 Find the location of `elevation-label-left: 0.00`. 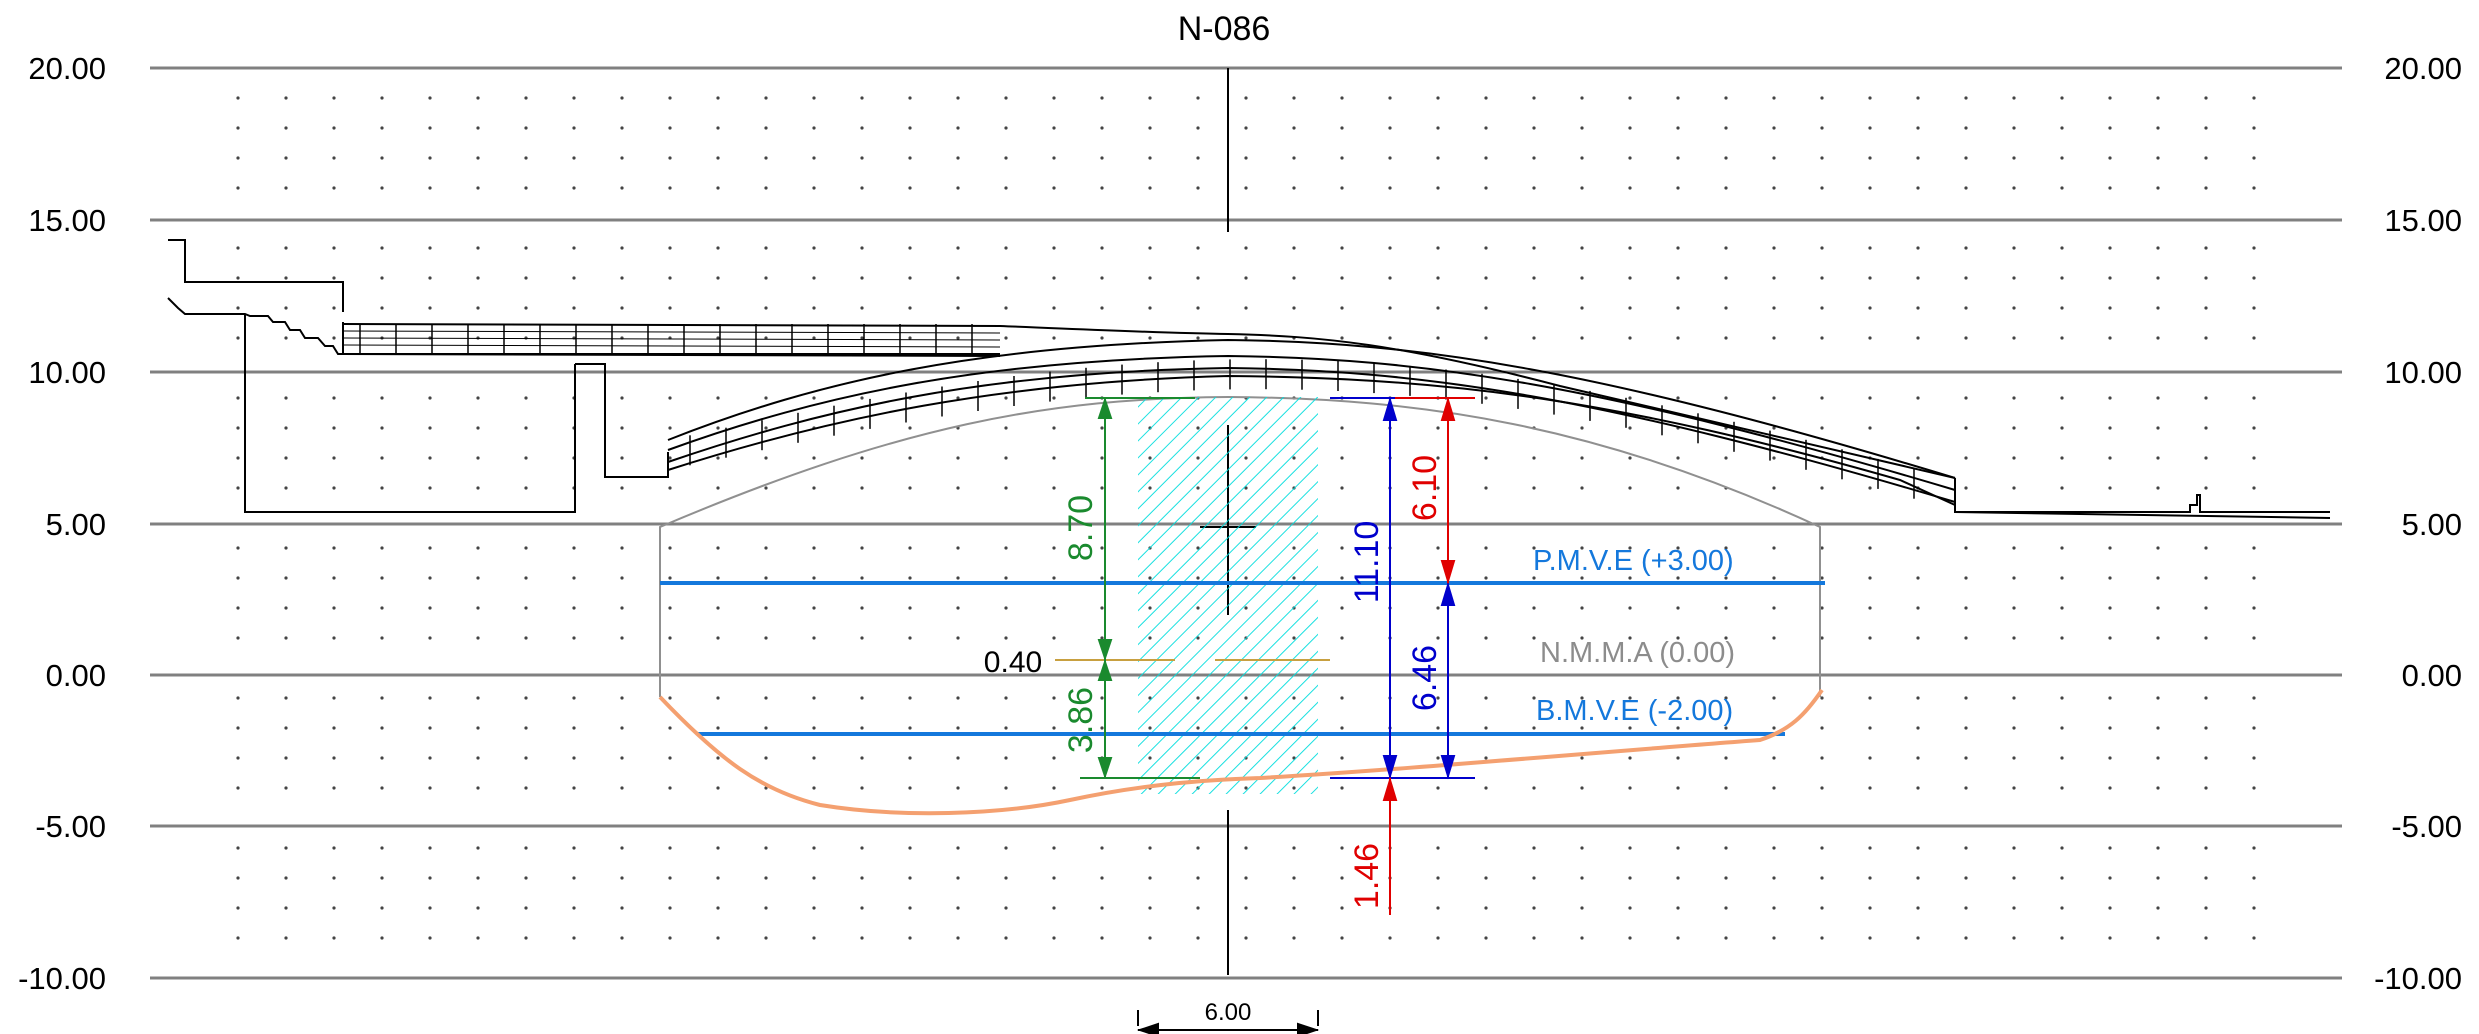

elevation-label-left: 0.00 is located at coordinates (76, 675).